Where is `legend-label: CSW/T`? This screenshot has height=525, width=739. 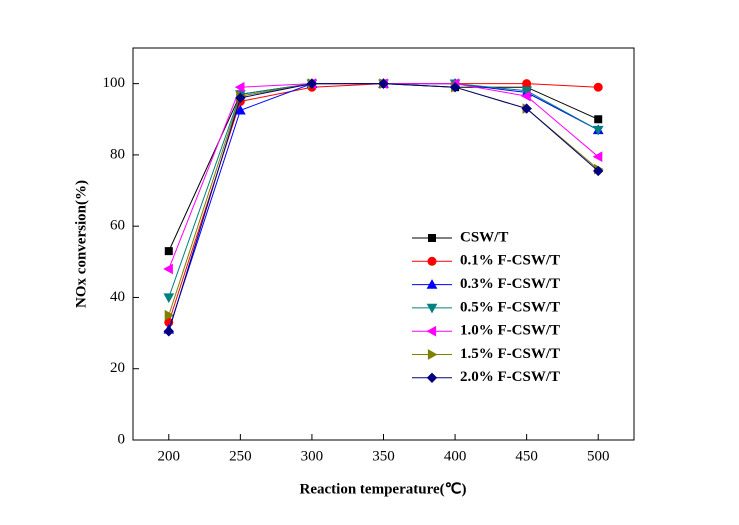 legend-label: CSW/T is located at coordinates (484, 237).